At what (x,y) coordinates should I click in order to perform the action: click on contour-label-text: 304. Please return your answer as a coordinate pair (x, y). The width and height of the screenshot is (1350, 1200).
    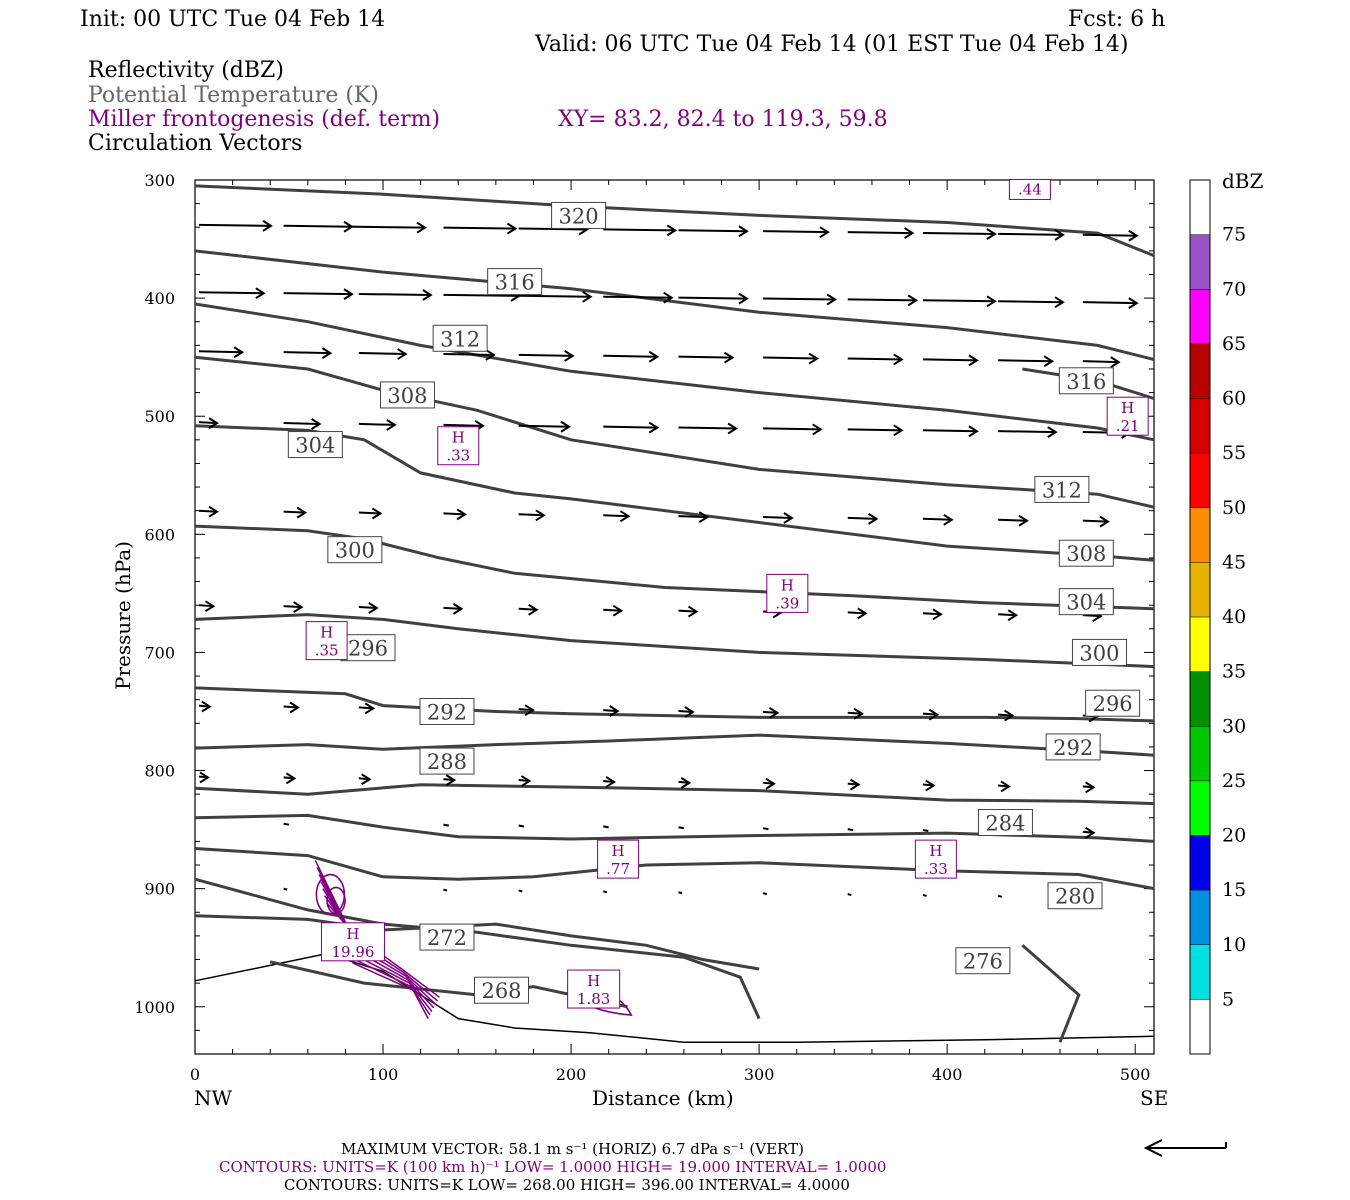
    Looking at the image, I should click on (315, 446).